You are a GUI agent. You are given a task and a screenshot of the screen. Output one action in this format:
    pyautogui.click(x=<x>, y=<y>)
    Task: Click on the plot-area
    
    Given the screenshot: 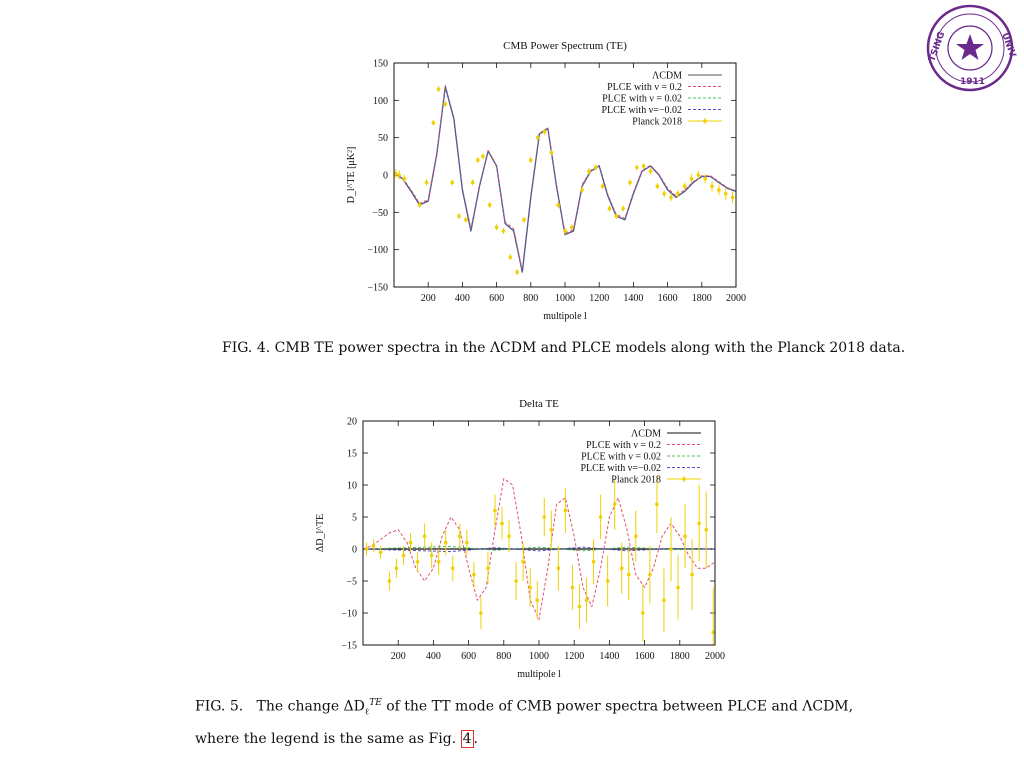 What is the action you would take?
    pyautogui.click(x=539, y=560)
    